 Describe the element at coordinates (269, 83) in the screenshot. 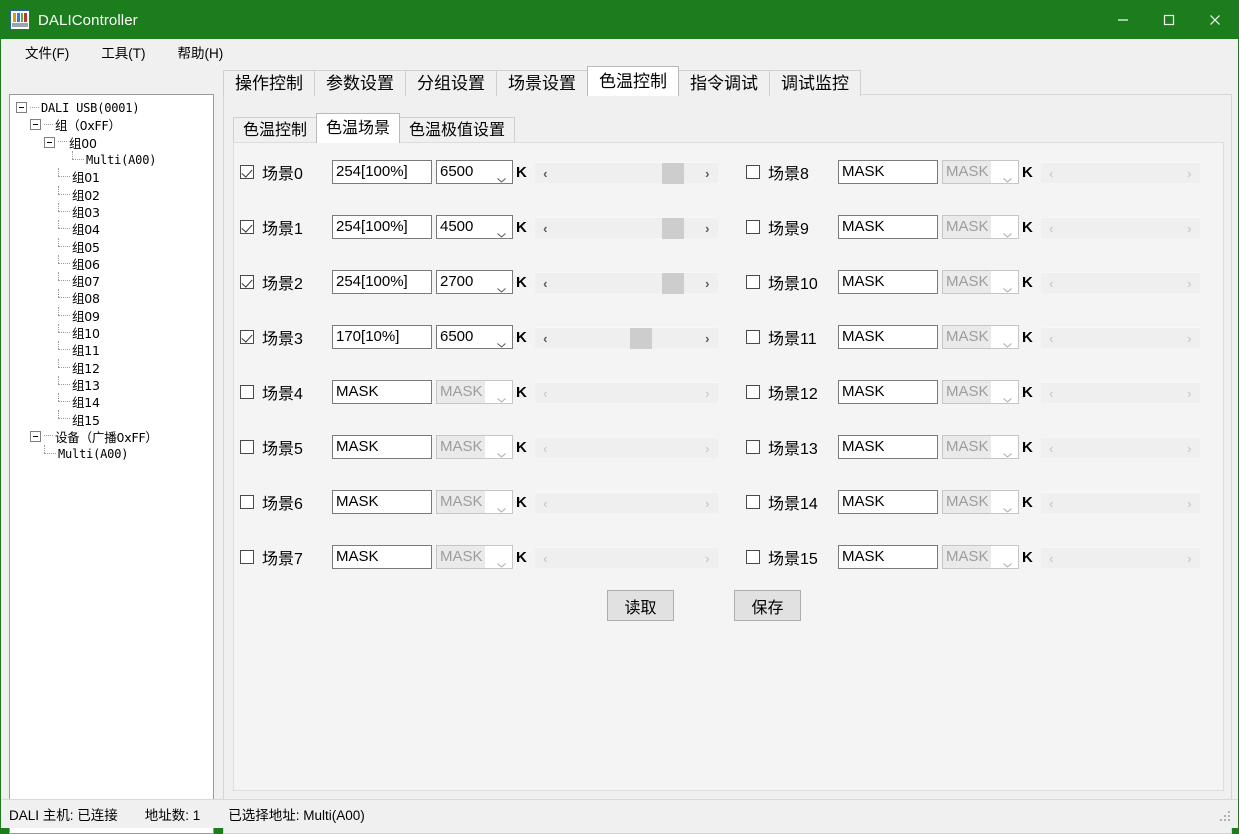

I see `main-tab-0: 操作控制` at that location.